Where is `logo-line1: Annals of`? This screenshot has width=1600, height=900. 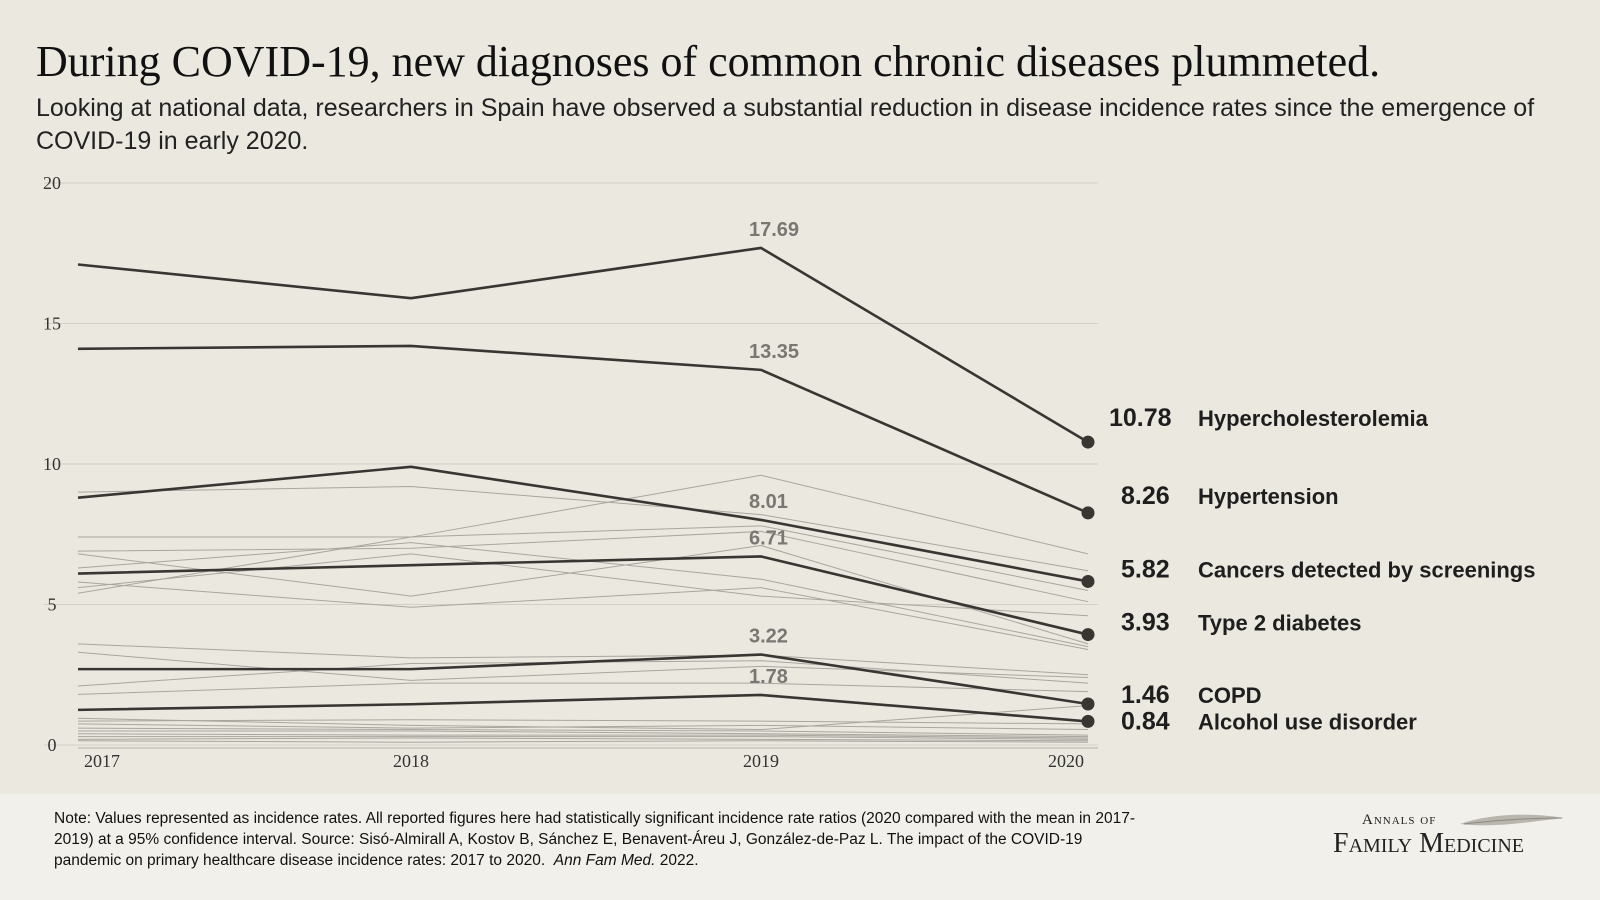 logo-line1: Annals of is located at coordinates (1399, 820).